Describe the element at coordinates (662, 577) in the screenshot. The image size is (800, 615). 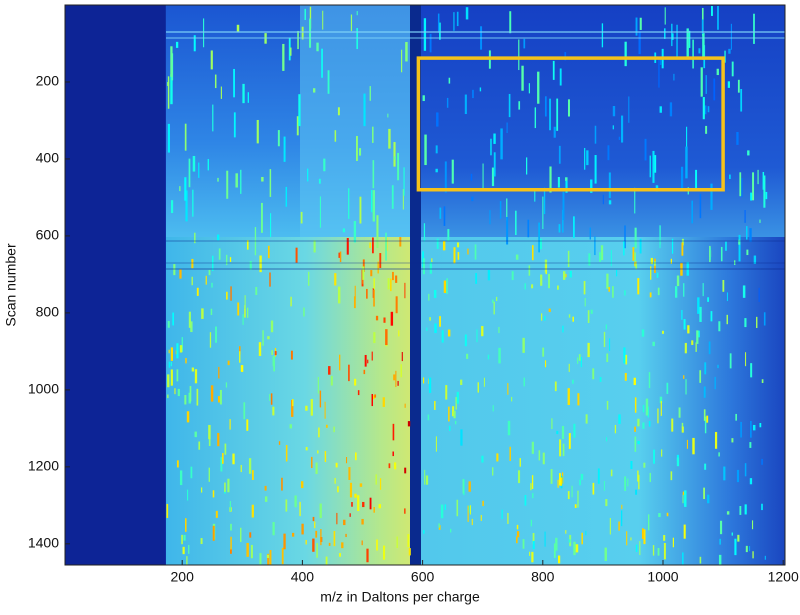
I see `x-tick-label: 1000` at that location.